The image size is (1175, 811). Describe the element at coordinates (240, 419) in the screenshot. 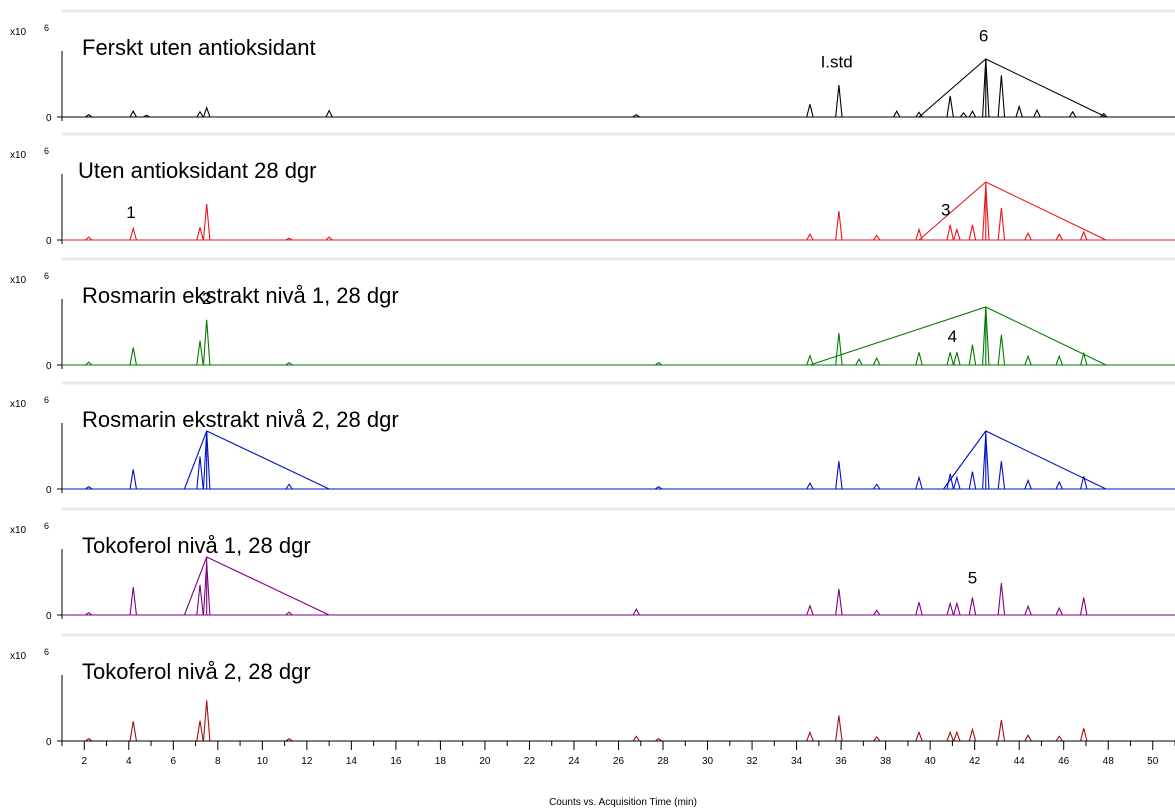

I see `panel-title: Rosmarin ekstrakt nivå 2, 28 dgr` at that location.